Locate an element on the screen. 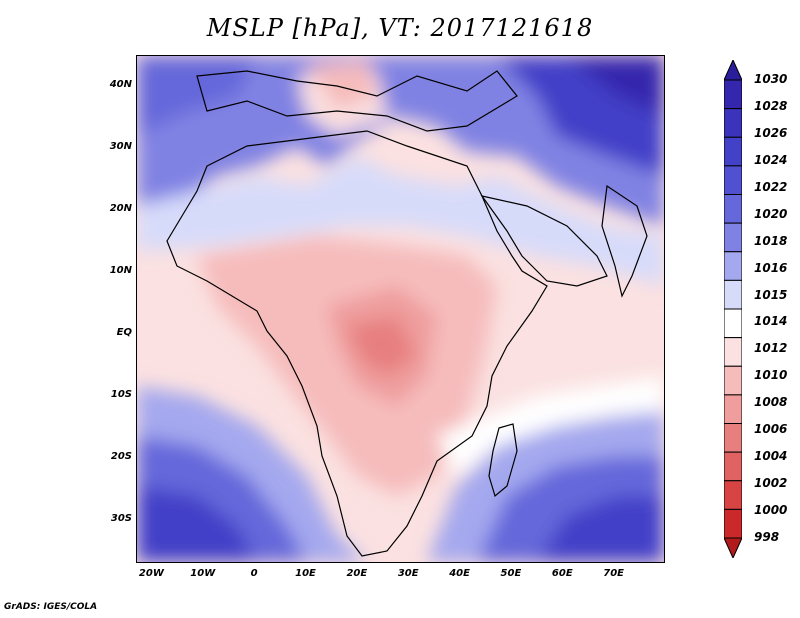 This screenshot has height=618, width=800. colorbar is located at coordinates (733, 309).